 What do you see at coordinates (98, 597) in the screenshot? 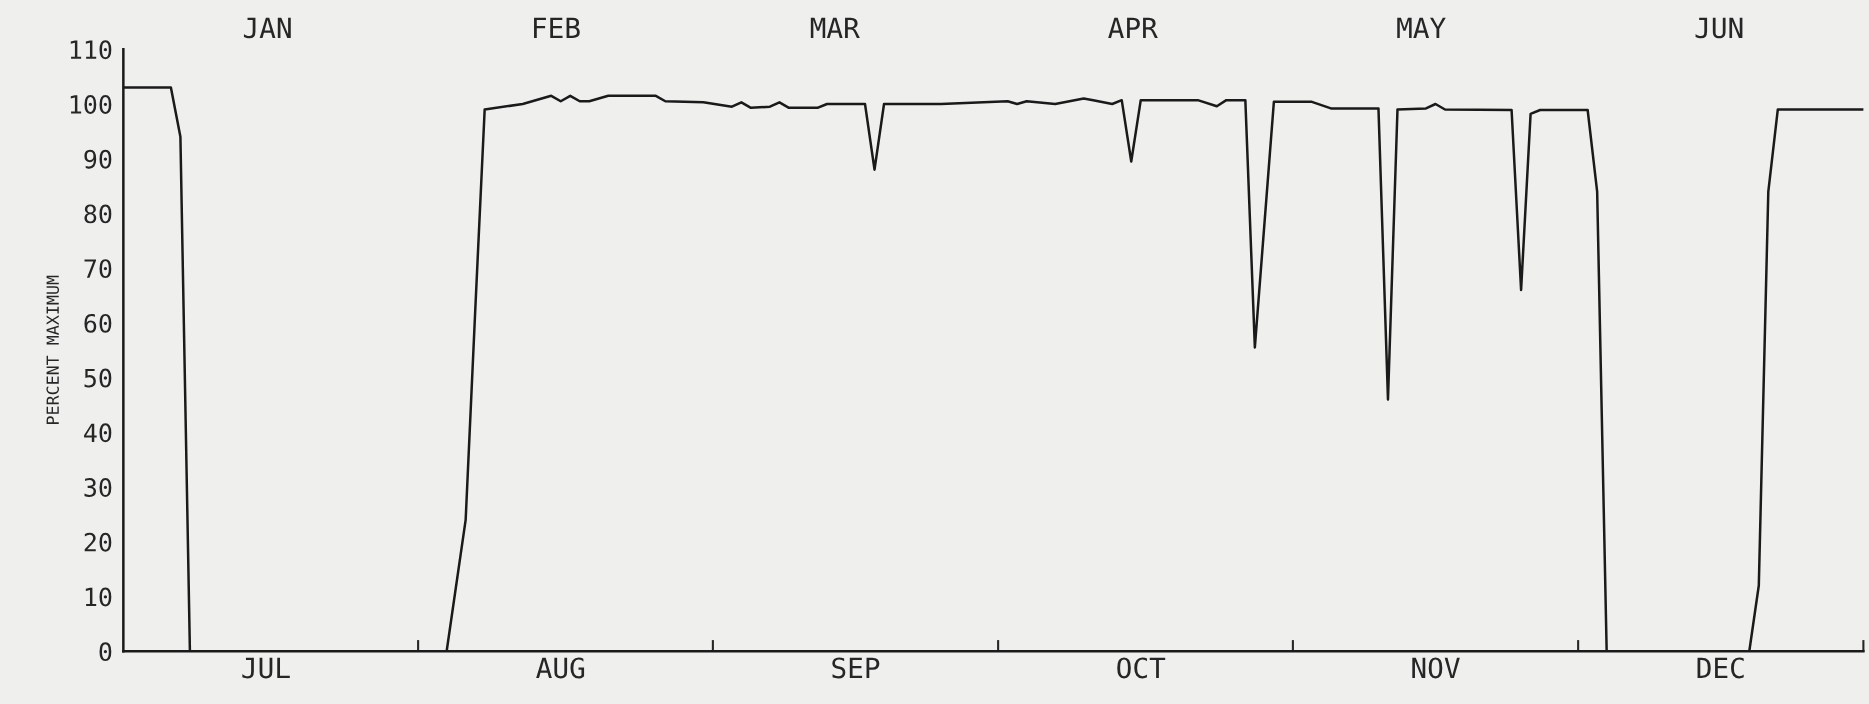
I see `y-tick-label: 10` at bounding box center [98, 597].